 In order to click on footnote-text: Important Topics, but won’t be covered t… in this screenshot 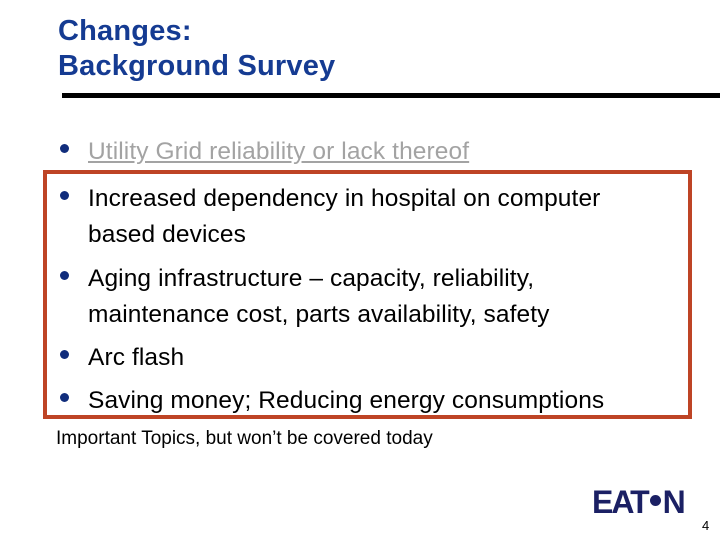, I will do `click(244, 438)`.